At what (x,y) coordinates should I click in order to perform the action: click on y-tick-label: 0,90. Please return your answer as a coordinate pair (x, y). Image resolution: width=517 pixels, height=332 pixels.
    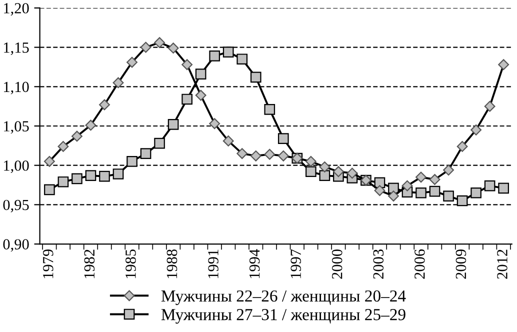
    Looking at the image, I should click on (16, 245).